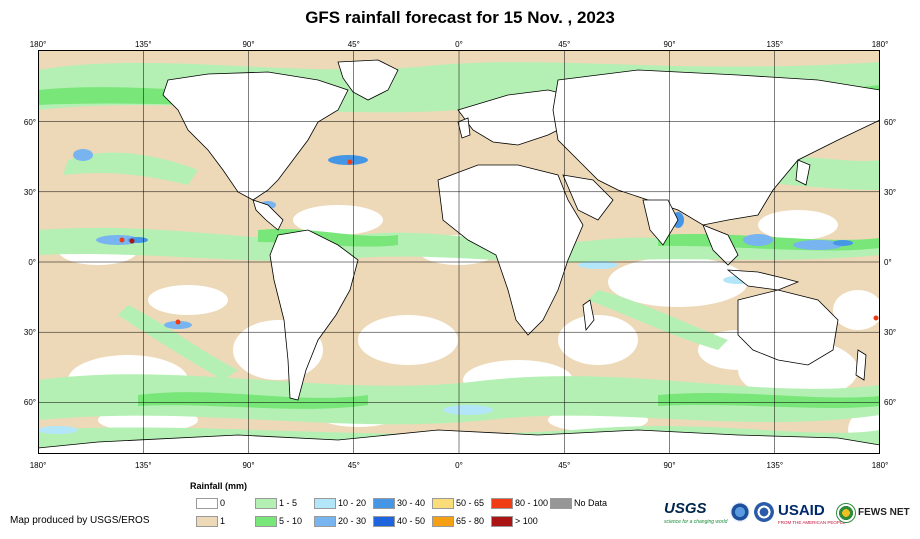  Describe the element at coordinates (720, 245) in the screenshot. I see `land-southeast-asia` at that location.